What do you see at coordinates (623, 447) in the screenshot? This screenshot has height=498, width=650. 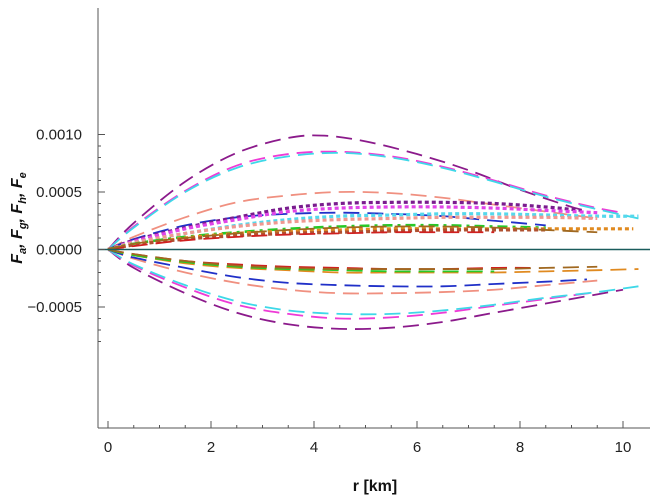 I see `x-tick-label: 10` at bounding box center [623, 447].